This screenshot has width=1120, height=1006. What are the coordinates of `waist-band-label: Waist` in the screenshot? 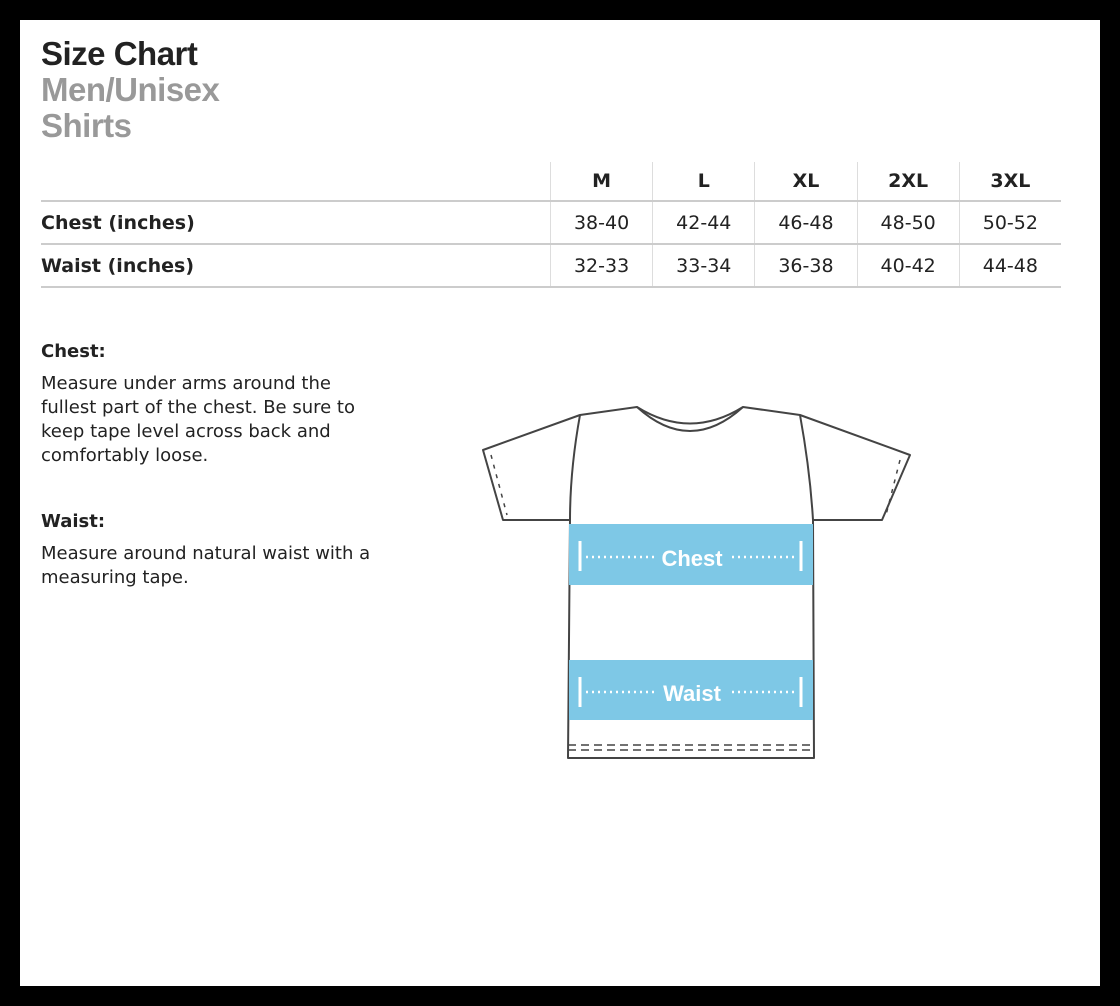 It's located at (692, 693).